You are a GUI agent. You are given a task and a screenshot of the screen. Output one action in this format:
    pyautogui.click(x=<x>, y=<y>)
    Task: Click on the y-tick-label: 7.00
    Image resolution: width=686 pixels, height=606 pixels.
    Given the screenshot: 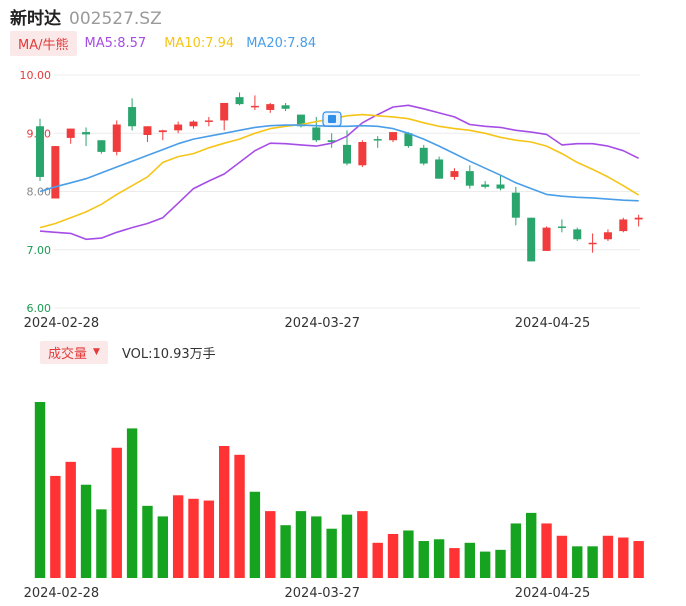 What is the action you would take?
    pyautogui.click(x=39, y=250)
    